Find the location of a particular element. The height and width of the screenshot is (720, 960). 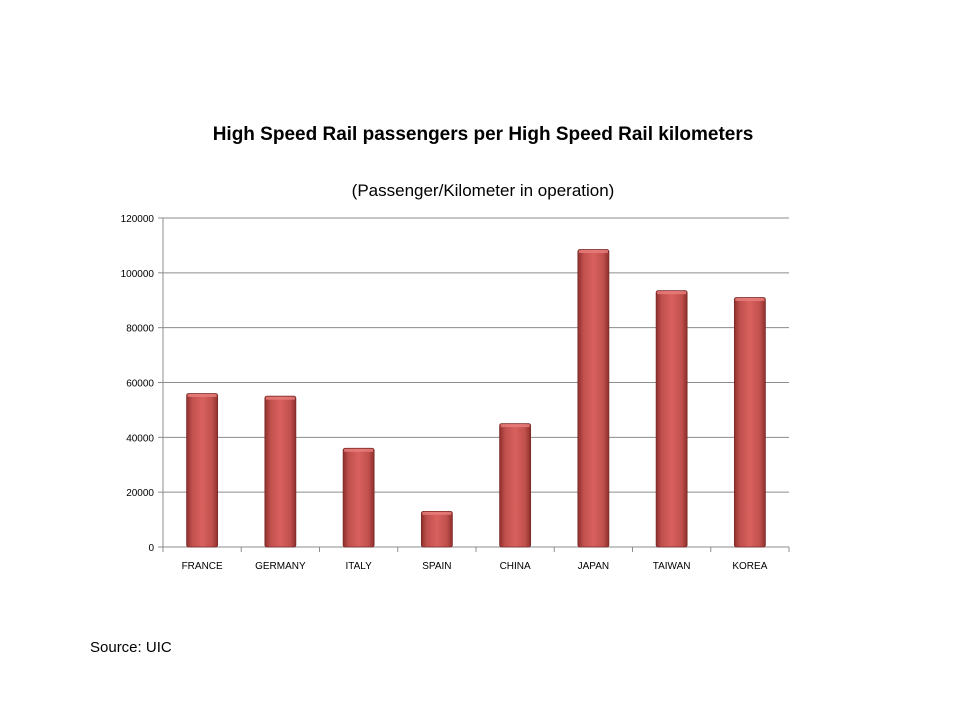

y-tick-label: 40000 is located at coordinates (140, 438).